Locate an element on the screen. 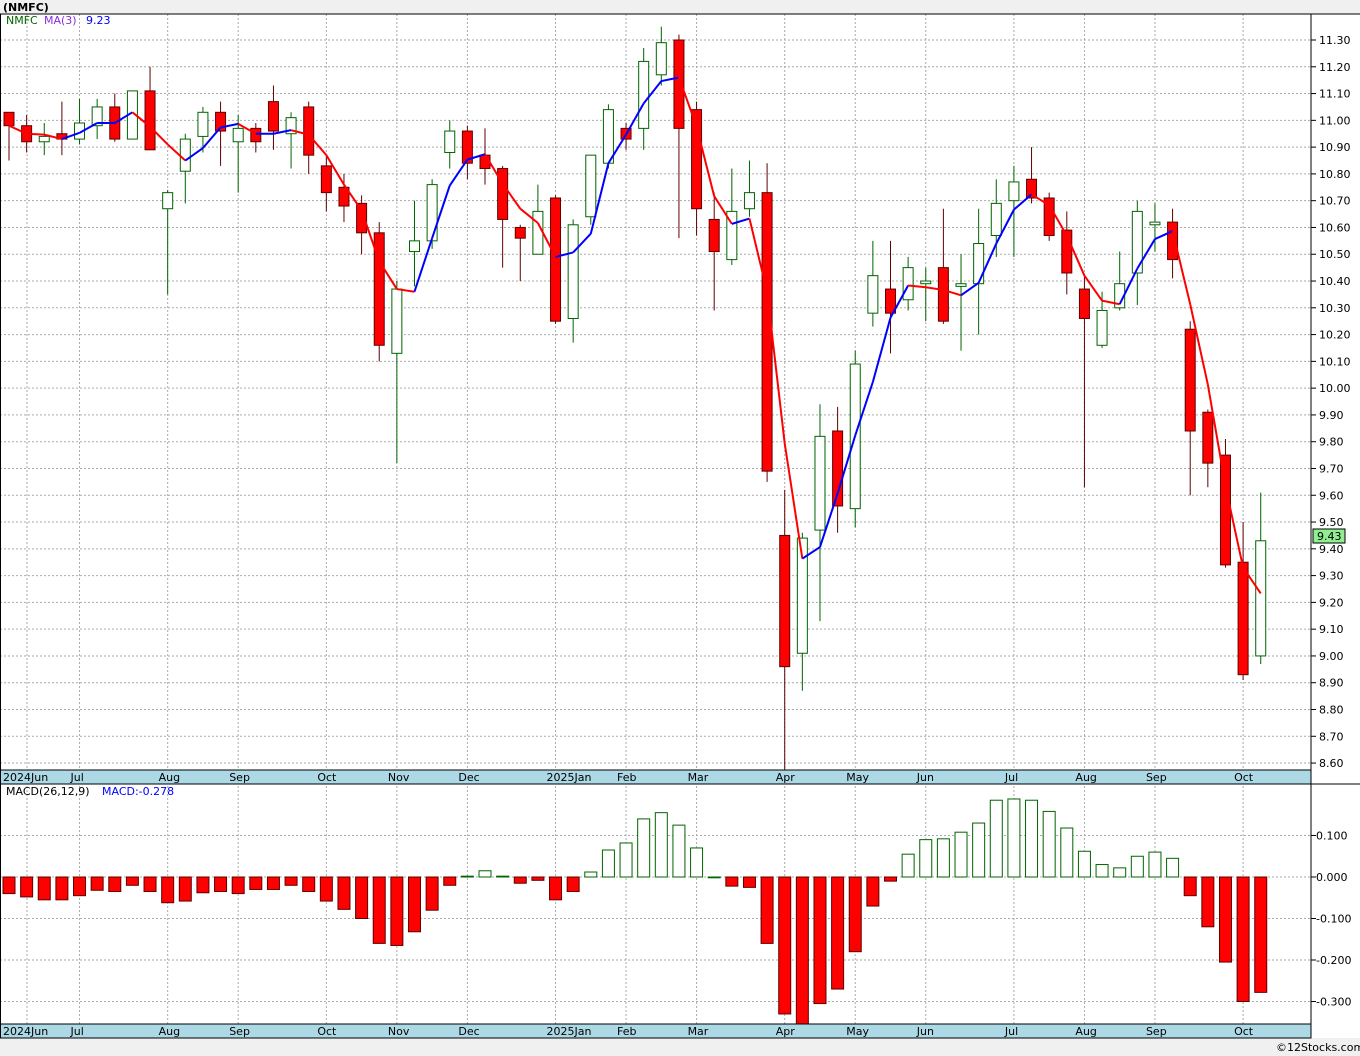  macd-x-tick-label: Jun is located at coordinates (925, 1031).